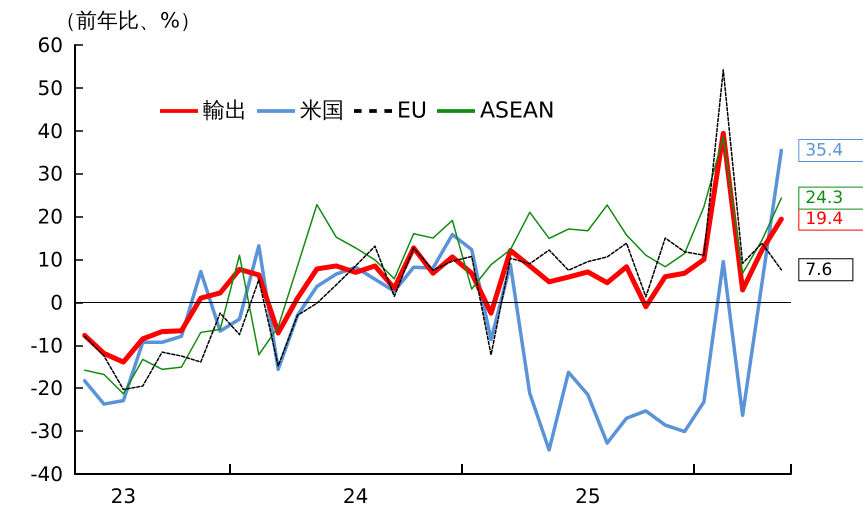 Image resolution: width=863 pixels, height=520 pixels. I want to click on y-tick-label: 30, so click(50, 174).